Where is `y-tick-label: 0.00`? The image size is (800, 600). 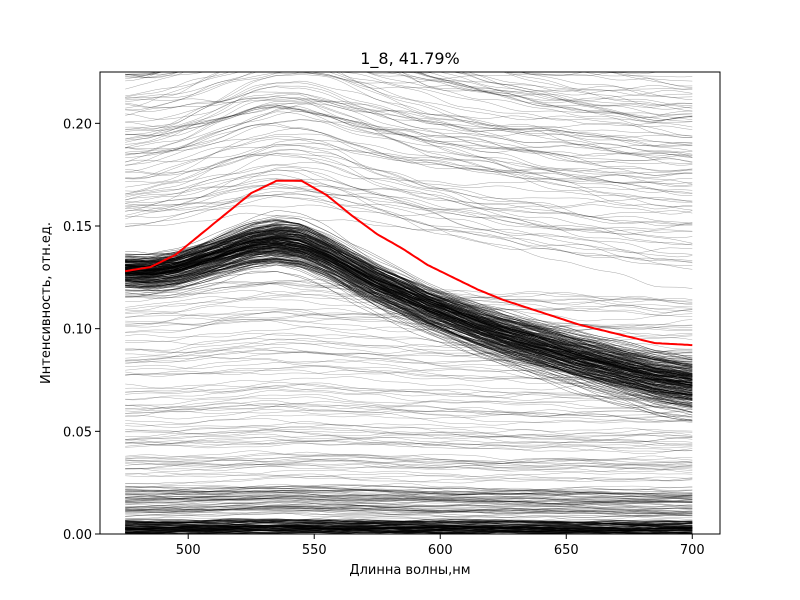 y-tick-label: 0.00 is located at coordinates (77, 535).